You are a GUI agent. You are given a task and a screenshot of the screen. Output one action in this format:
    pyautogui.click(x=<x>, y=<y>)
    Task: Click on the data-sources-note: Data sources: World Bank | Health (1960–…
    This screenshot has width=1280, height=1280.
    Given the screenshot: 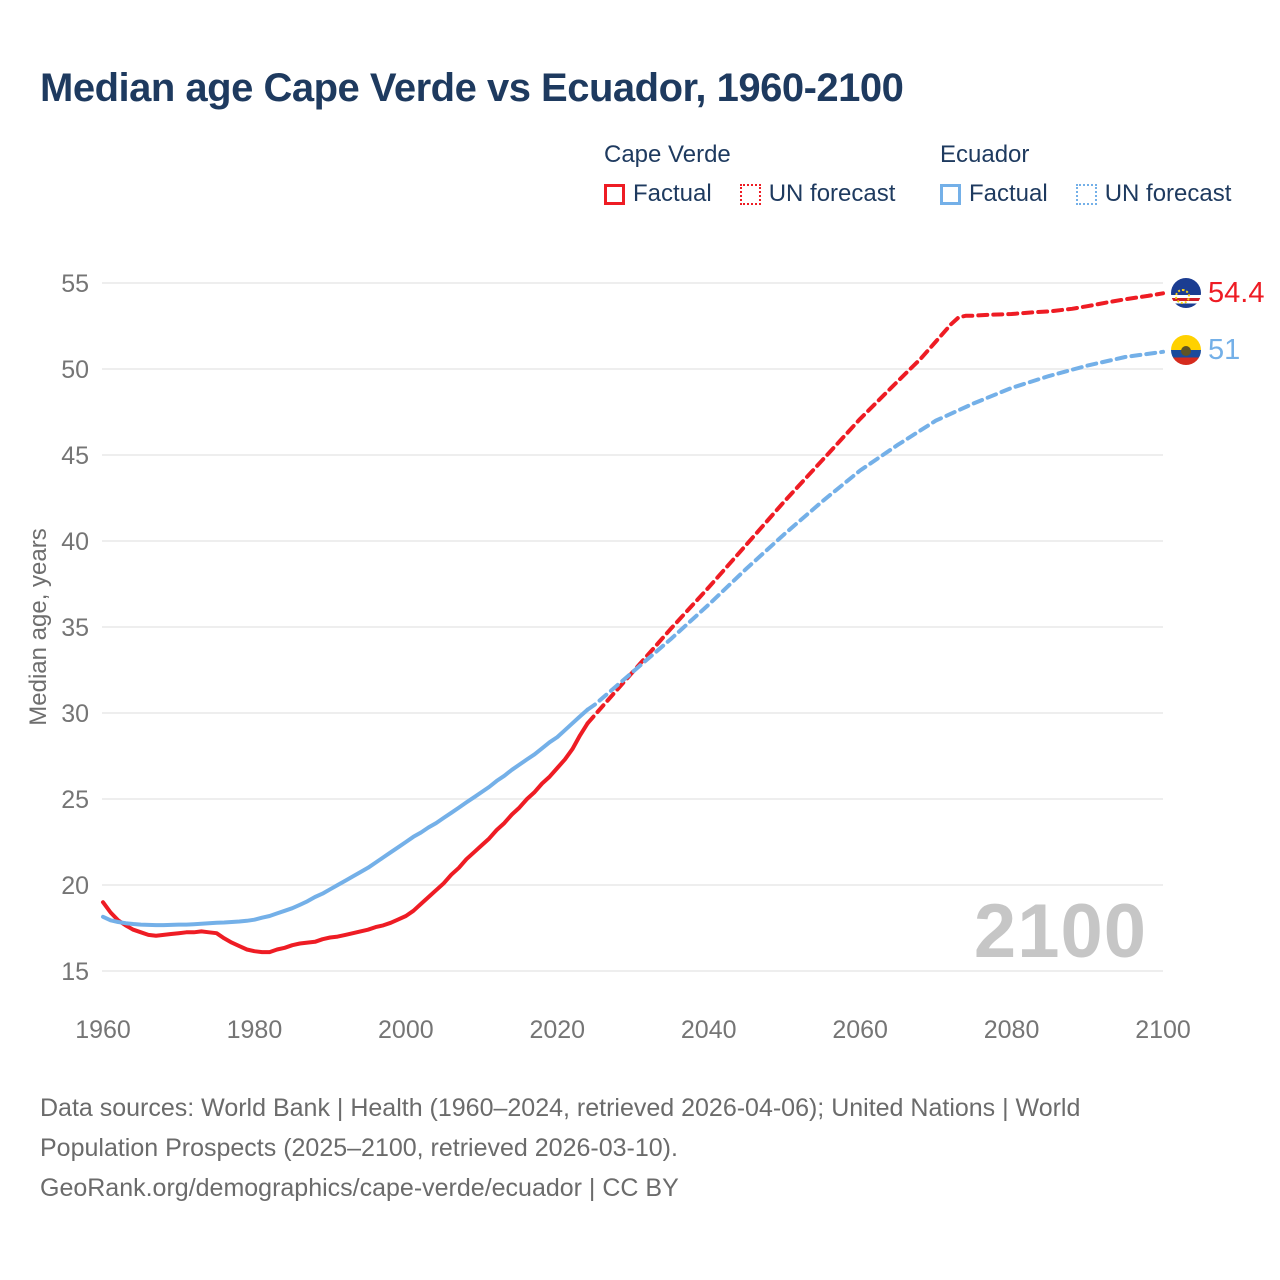 What is the action you would take?
    pyautogui.click(x=560, y=1148)
    